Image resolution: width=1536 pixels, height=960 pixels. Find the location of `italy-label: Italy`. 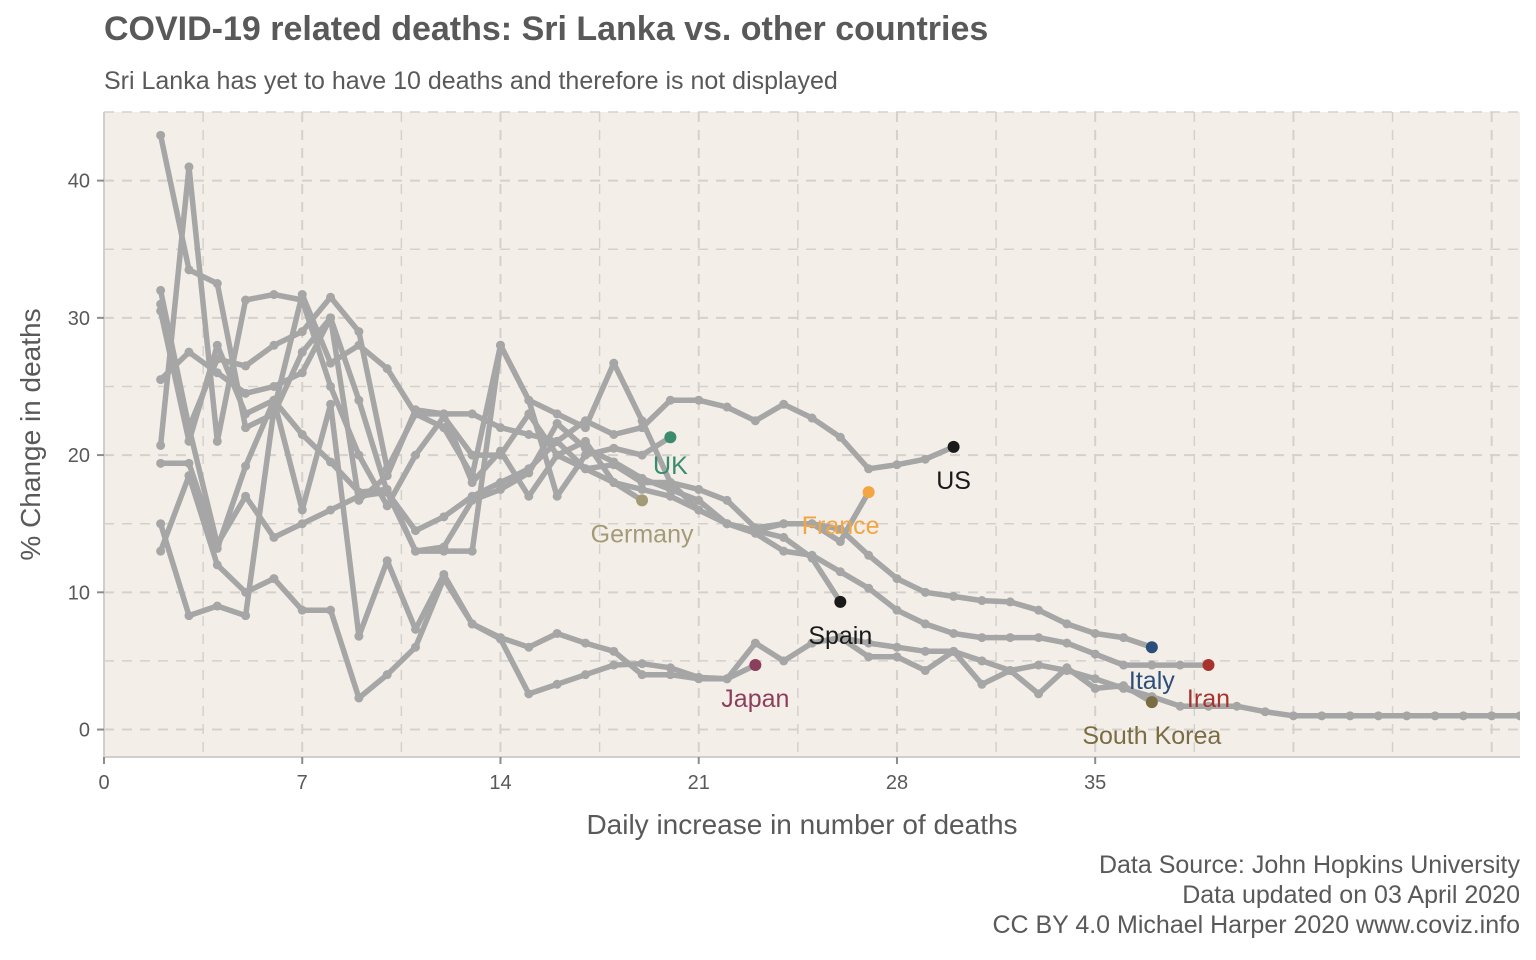

italy-label: Italy is located at coordinates (1152, 681).